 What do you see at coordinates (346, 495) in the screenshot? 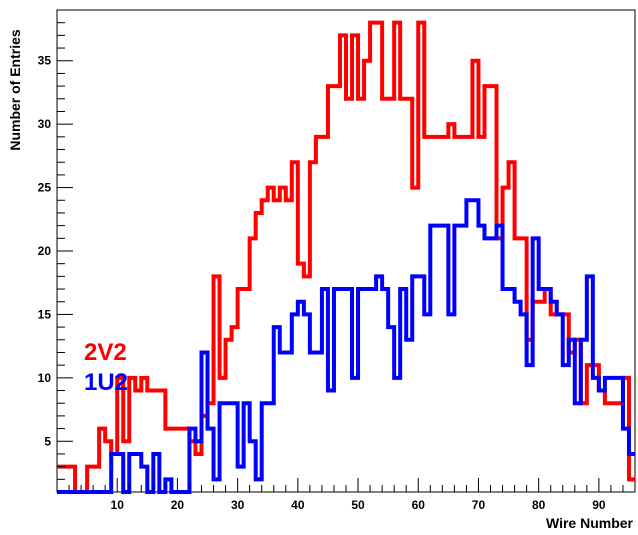
I see `x-axis-ticks: 10 20 30 40 50 60 70 80 90` at bounding box center [346, 495].